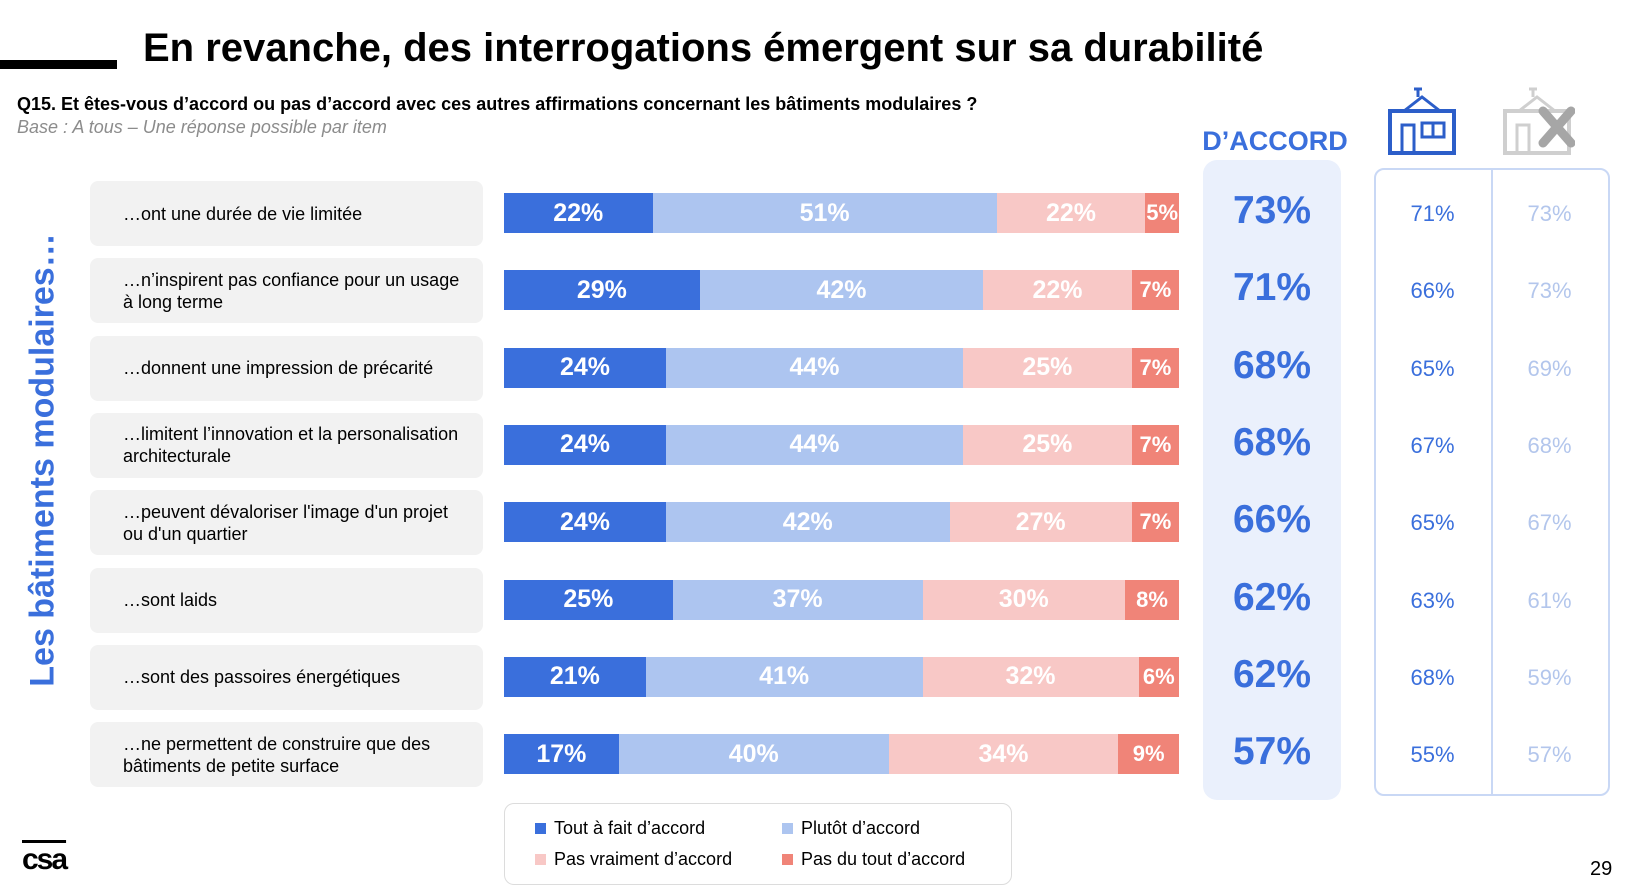 This screenshot has width=1643, height=893. I want to click on legend-item: Pas vraiment d’accord, so click(633, 859).